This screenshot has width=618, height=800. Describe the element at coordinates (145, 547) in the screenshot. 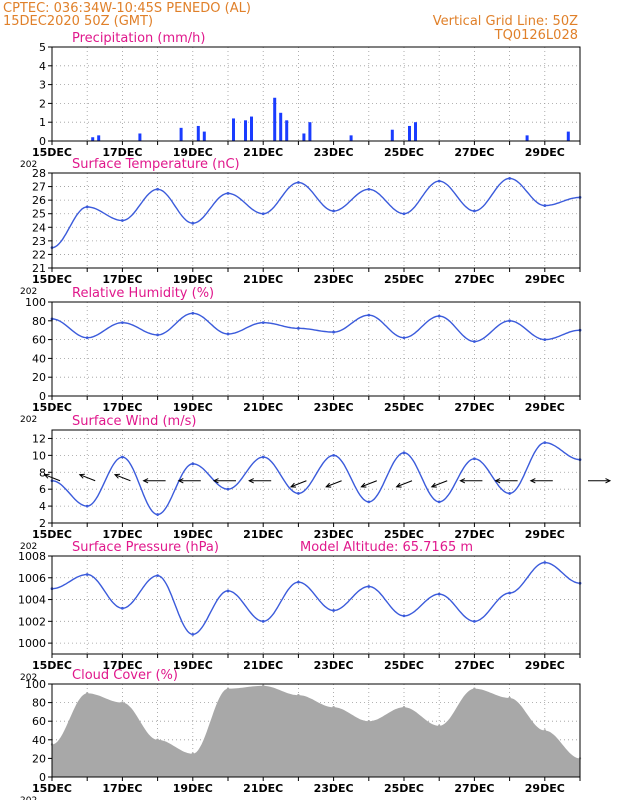

I see `panel-title: Surface Pressure (hPa)` at that location.